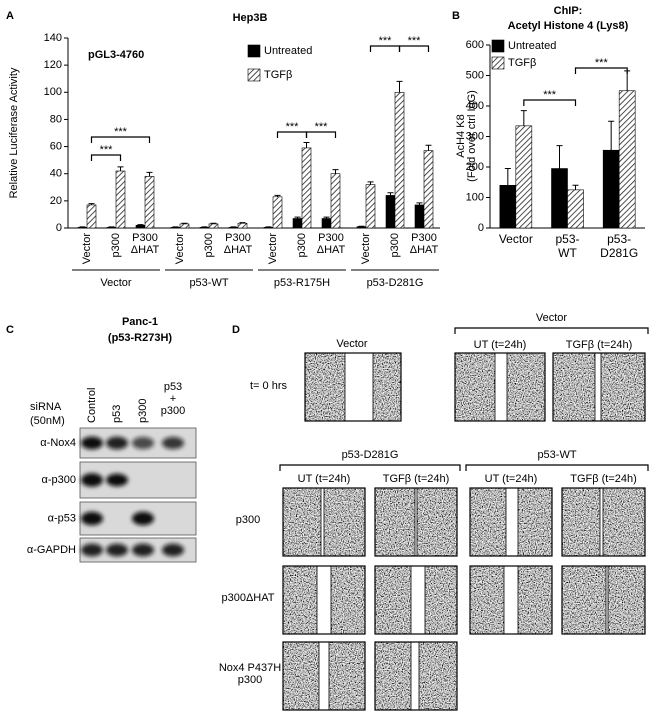 The width and height of the screenshot is (650, 715). I want to click on row-label: p300ΔHAT, so click(247, 598).